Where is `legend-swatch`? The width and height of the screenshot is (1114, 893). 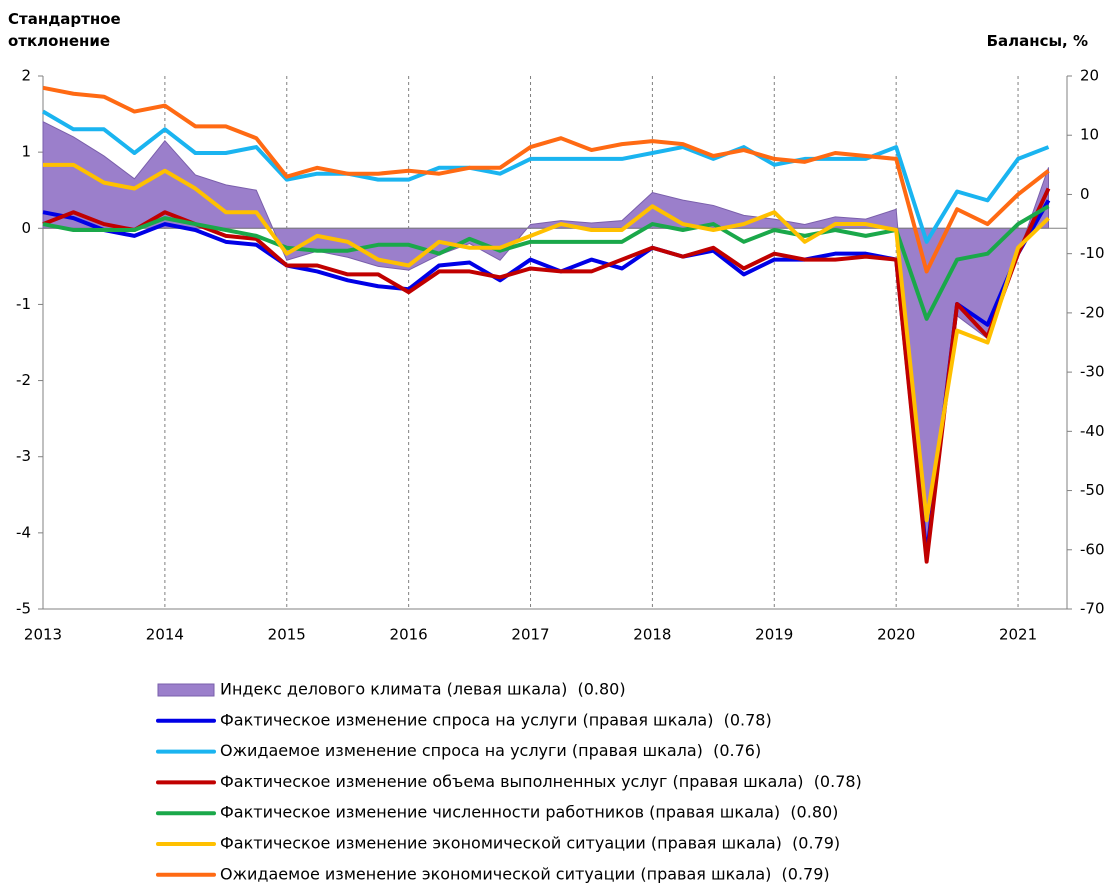 legend-swatch is located at coordinates (186, 690).